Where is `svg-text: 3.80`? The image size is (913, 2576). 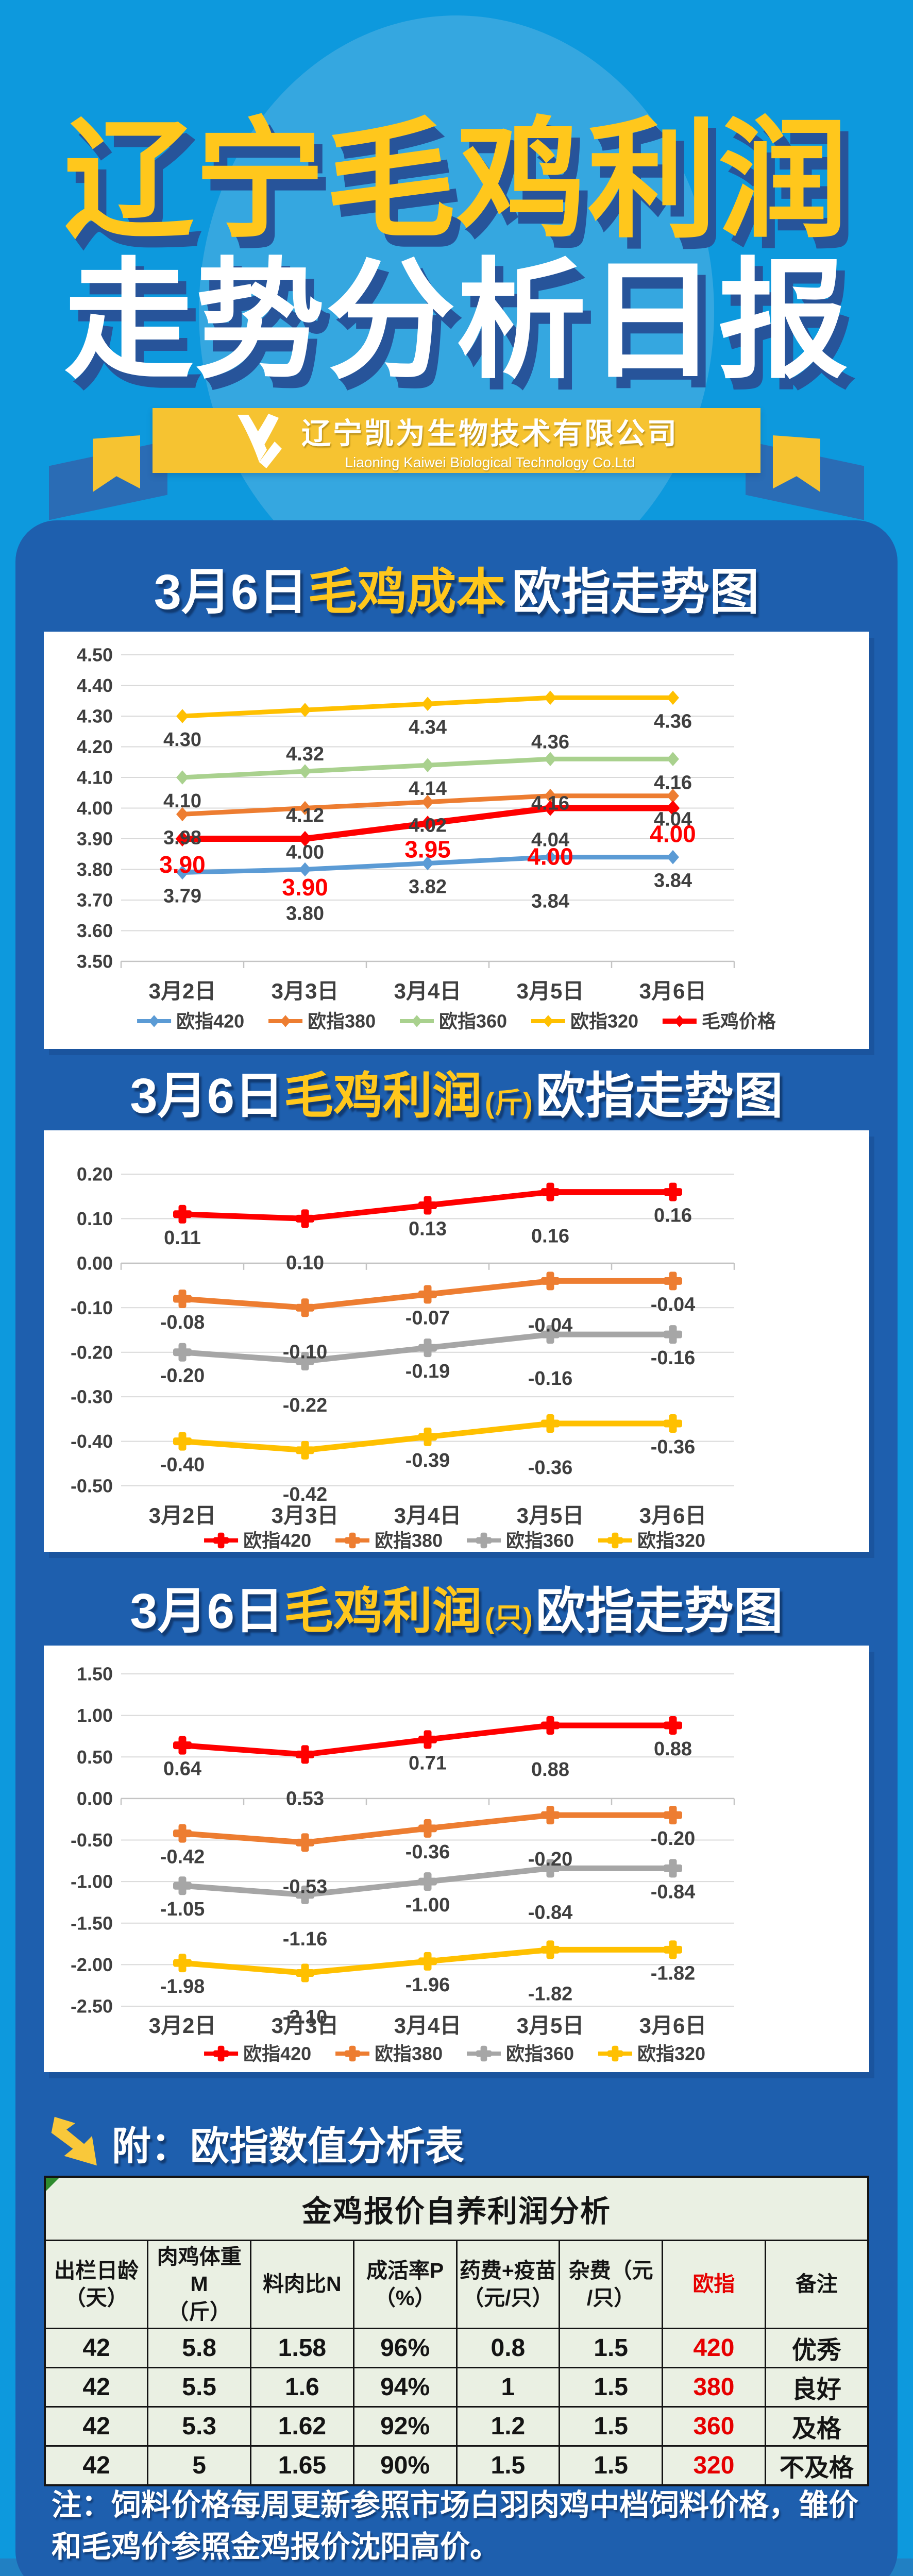 svg-text: 3.80 is located at coordinates (95, 870).